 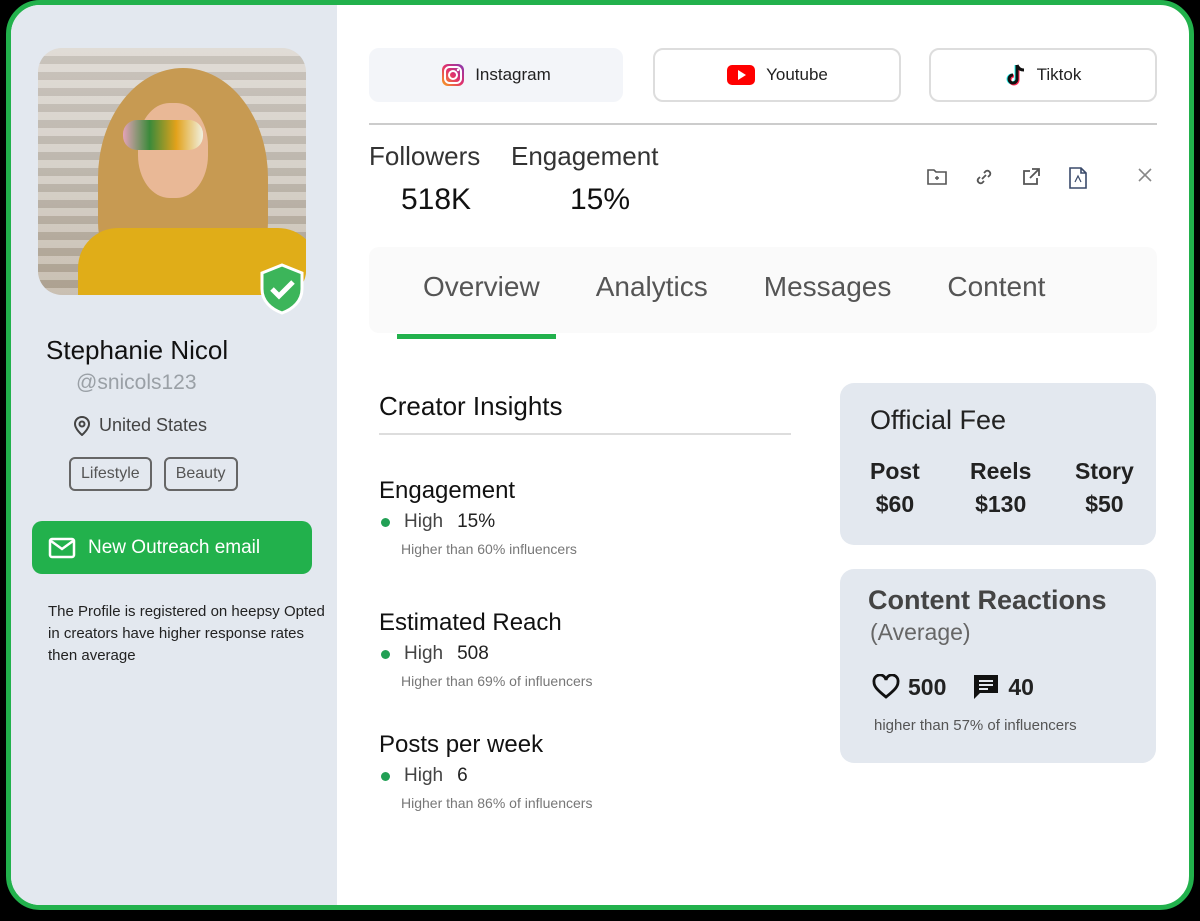 What do you see at coordinates (473, 653) in the screenshot?
I see `metric-value: 508` at bounding box center [473, 653].